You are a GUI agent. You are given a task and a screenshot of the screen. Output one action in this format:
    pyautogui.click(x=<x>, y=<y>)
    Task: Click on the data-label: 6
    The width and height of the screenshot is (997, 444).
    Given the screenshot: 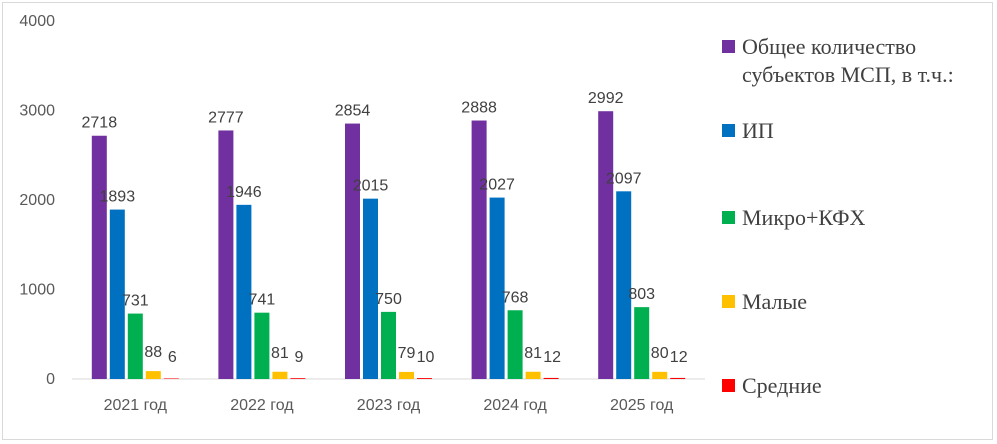 What is the action you would take?
    pyautogui.click(x=172, y=357)
    